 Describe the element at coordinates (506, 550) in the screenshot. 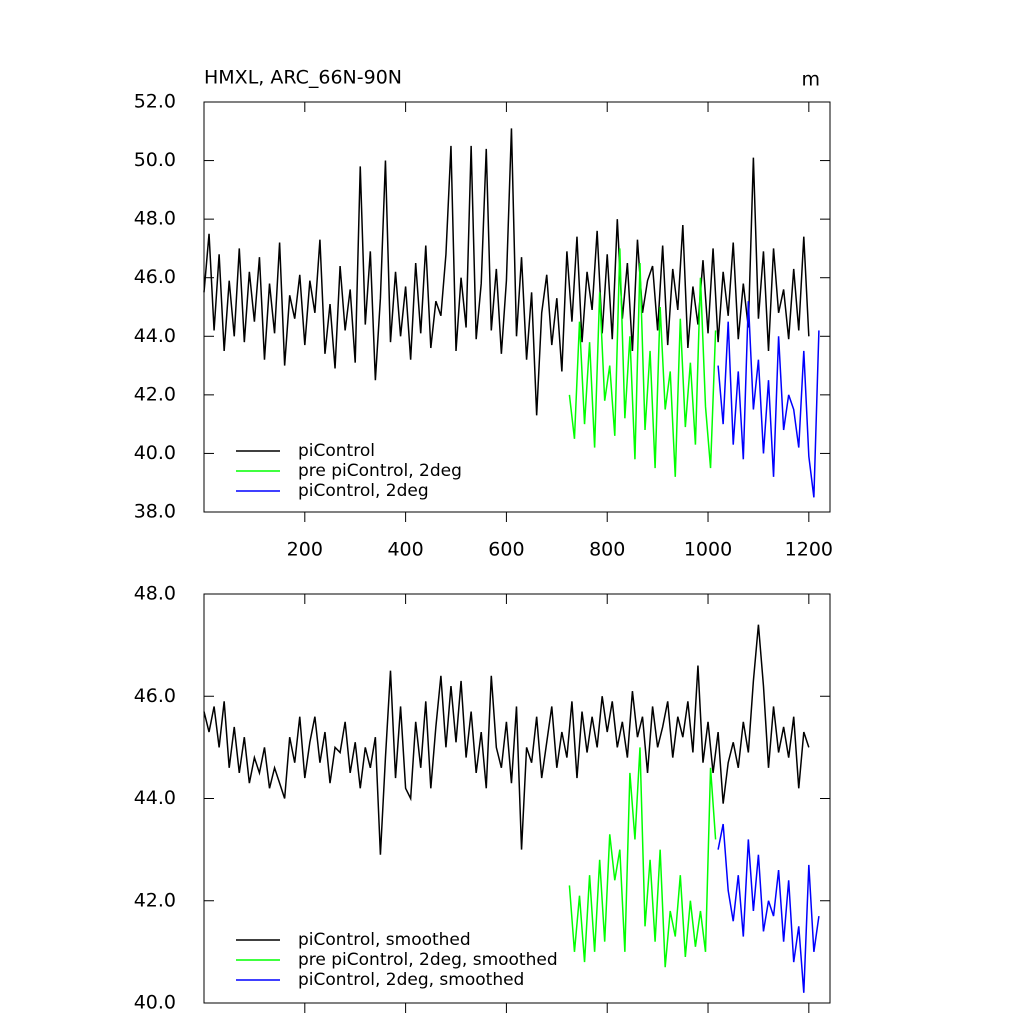

I see `x-tick-label: 600` at that location.